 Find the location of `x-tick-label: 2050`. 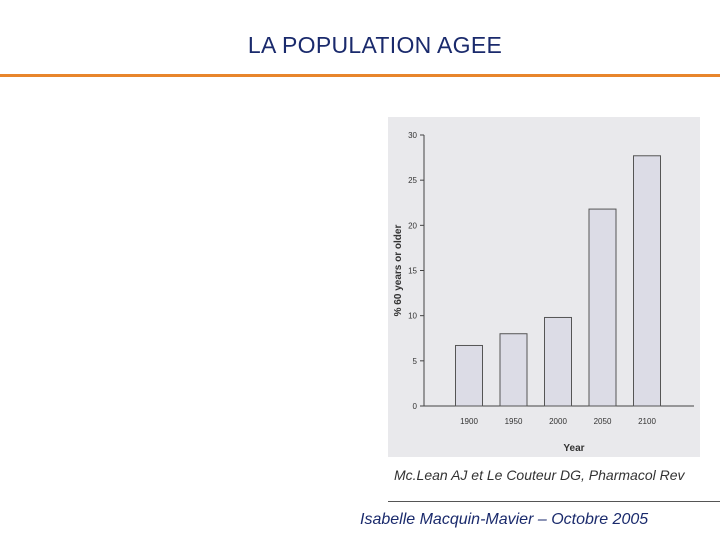

x-tick-label: 2050 is located at coordinates (603, 421).